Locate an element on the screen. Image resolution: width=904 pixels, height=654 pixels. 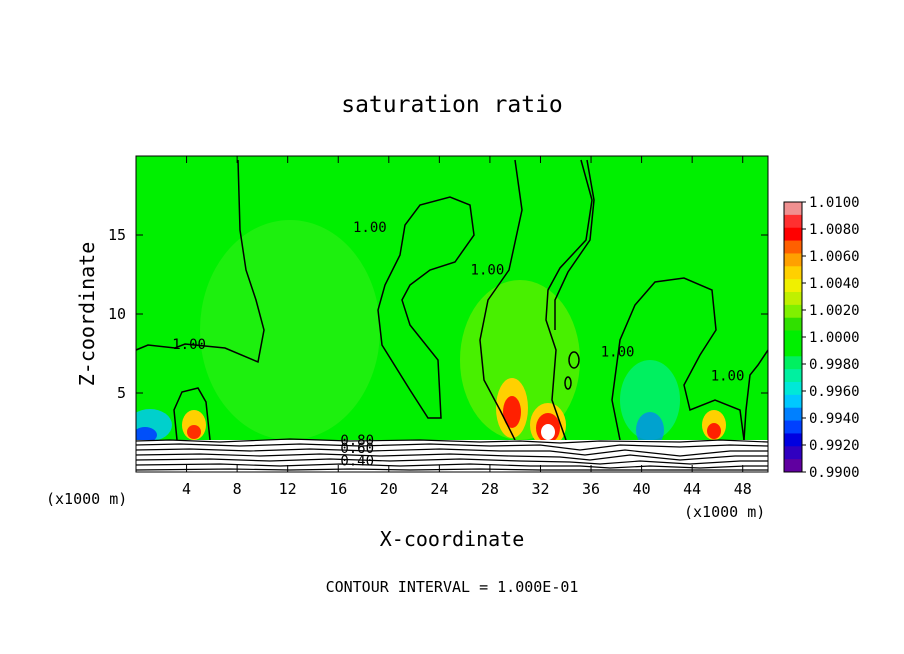
colorbar-label: 1.0100 is located at coordinates (834, 203).